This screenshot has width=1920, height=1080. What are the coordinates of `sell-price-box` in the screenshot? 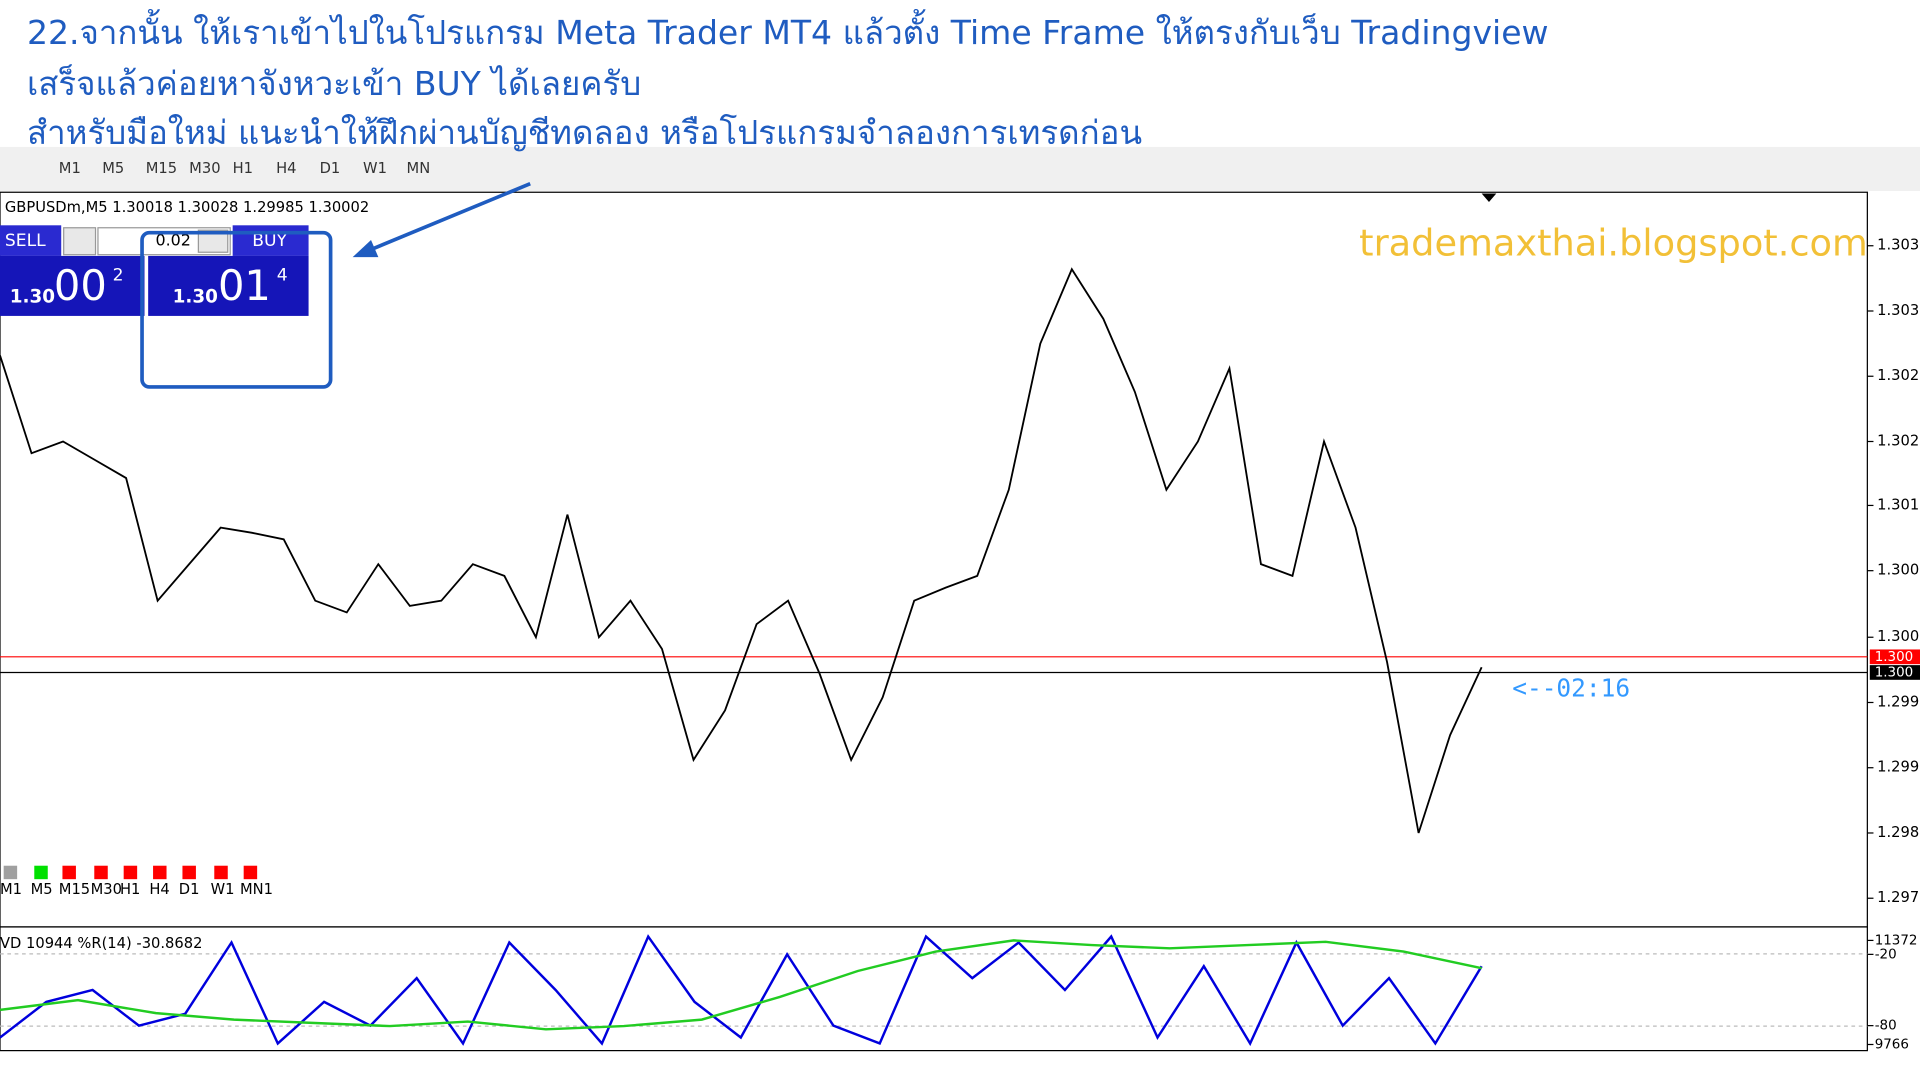 It's located at (72, 285).